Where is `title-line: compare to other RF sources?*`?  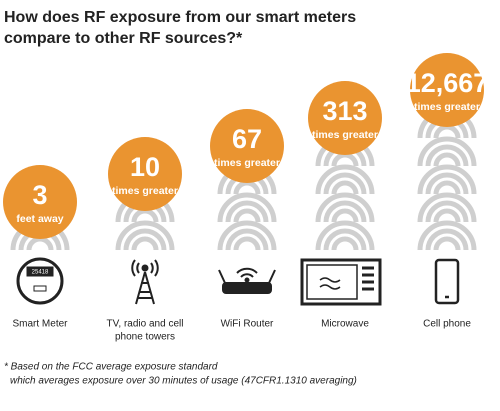
title-line: compare to other RF sources?* is located at coordinates (123, 38).